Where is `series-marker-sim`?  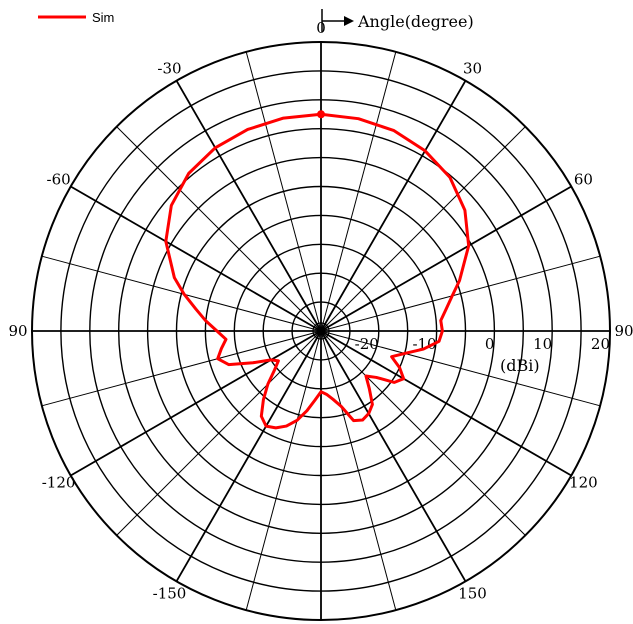
series-marker-sim is located at coordinates (321, 114).